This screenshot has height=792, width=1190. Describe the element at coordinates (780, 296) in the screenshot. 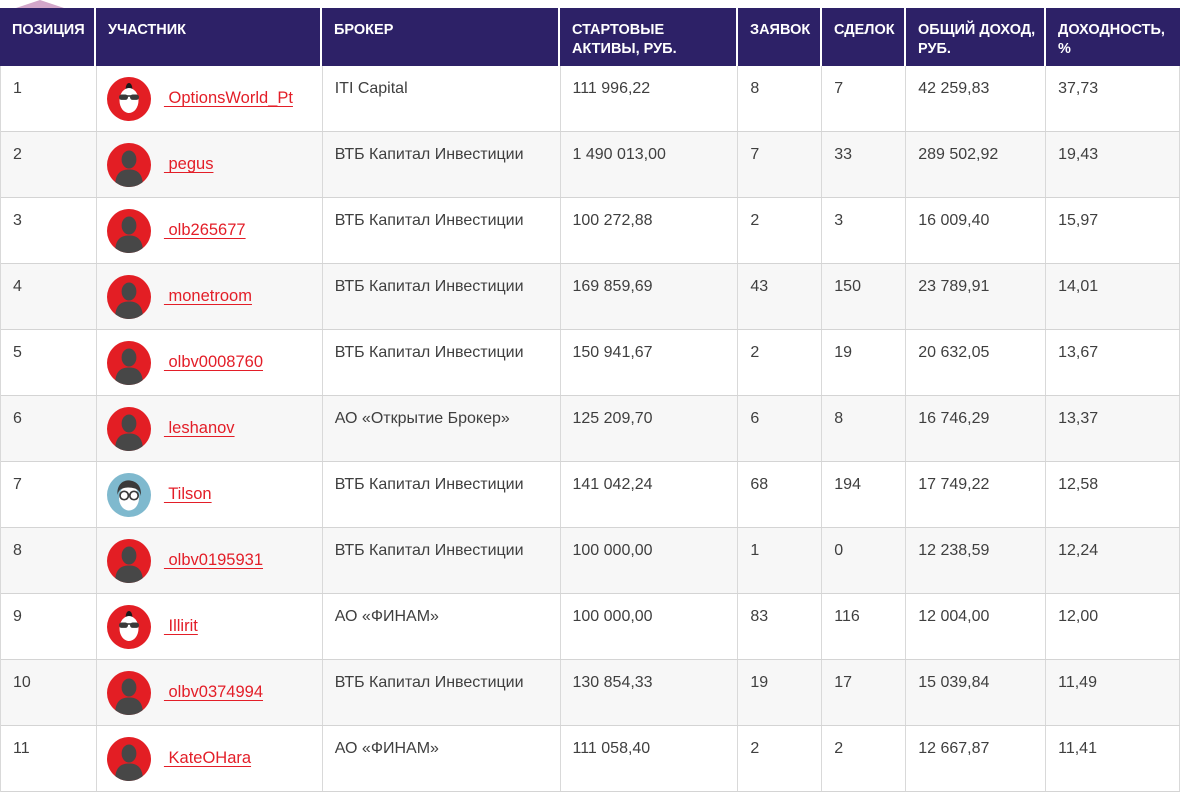

I see `orders-cell: 43` at that location.